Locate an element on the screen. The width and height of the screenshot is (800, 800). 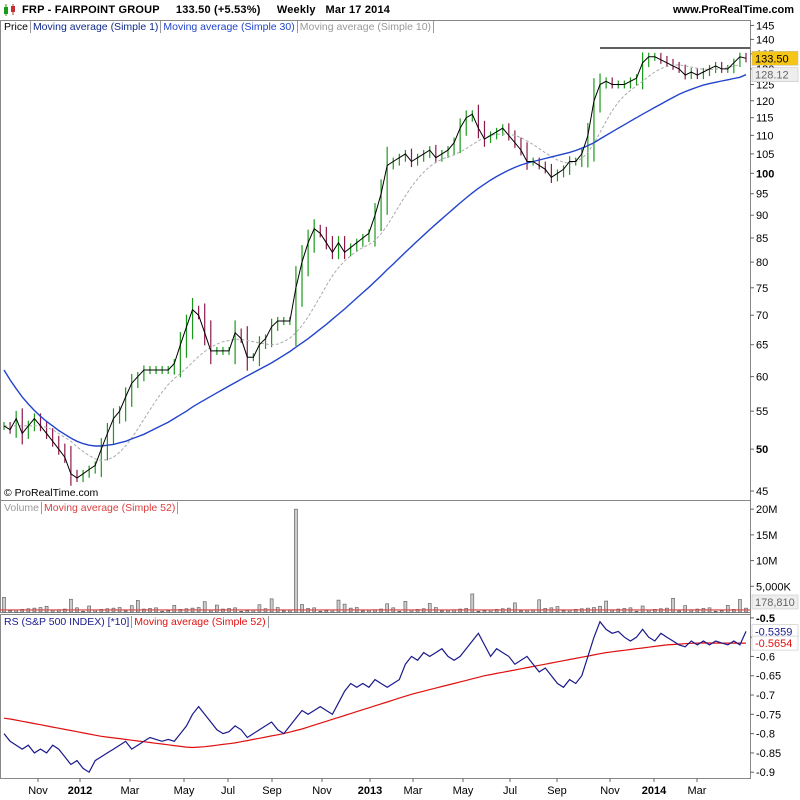
price-tick-label: 95 is located at coordinates (762, 195).